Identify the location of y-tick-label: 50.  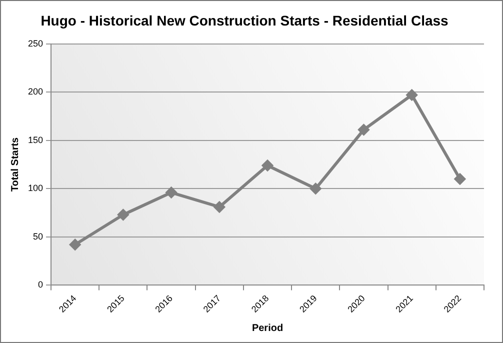
(38, 236).